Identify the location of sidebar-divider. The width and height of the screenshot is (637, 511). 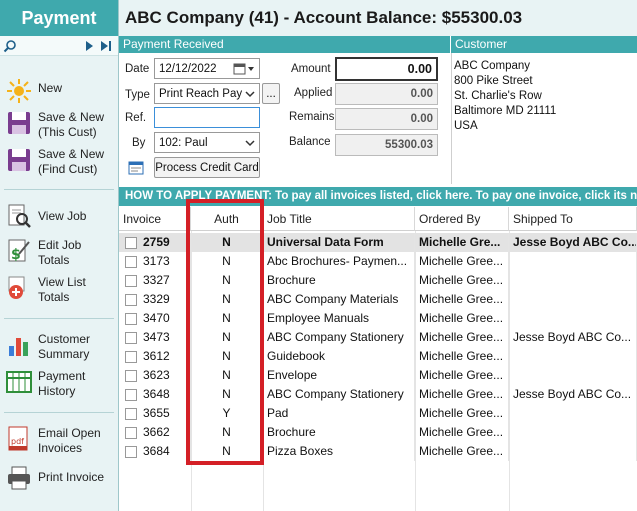
(59, 189).